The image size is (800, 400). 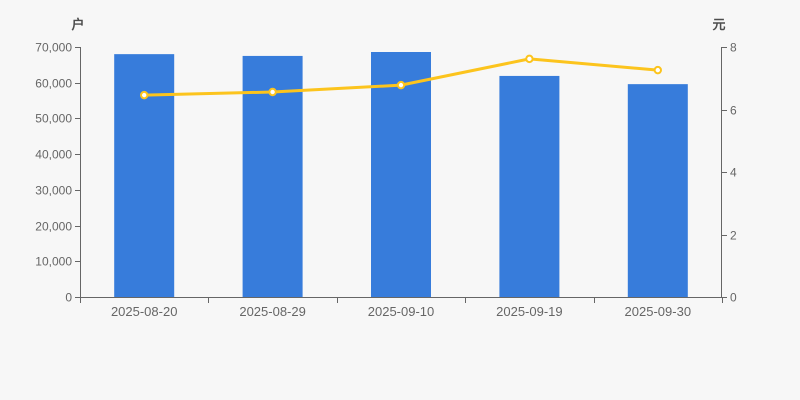 I want to click on left-axis-tick-label: 40,000, so click(x=53, y=155).